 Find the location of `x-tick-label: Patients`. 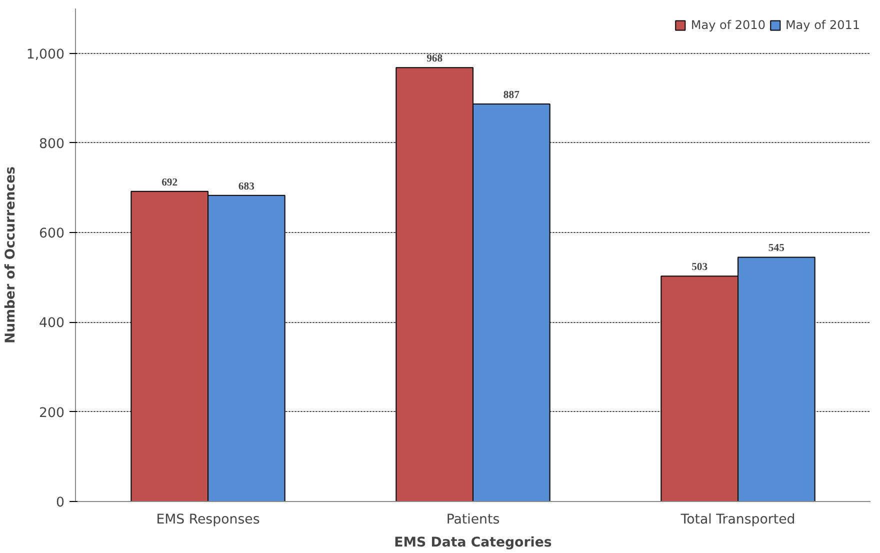

x-tick-label: Patients is located at coordinates (473, 520).